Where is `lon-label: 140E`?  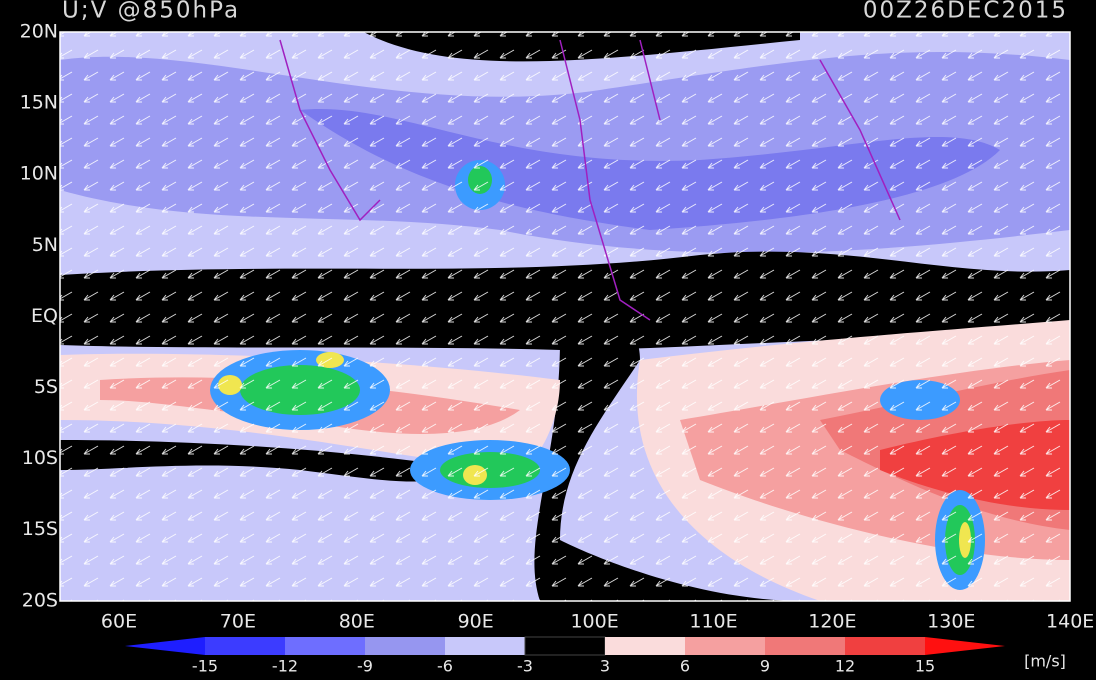 lon-label: 140E is located at coordinates (1070, 622).